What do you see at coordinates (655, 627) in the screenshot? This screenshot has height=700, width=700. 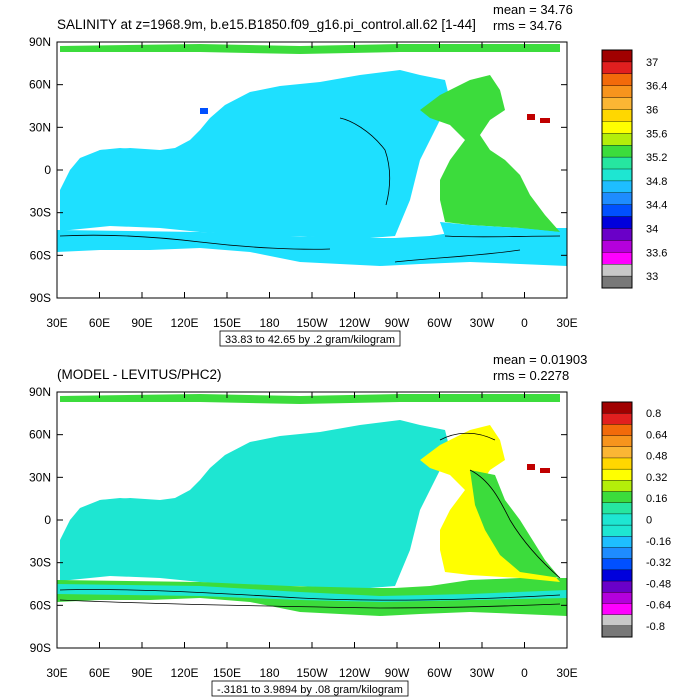 I see `colorbar-label: -0.8` at bounding box center [655, 627].